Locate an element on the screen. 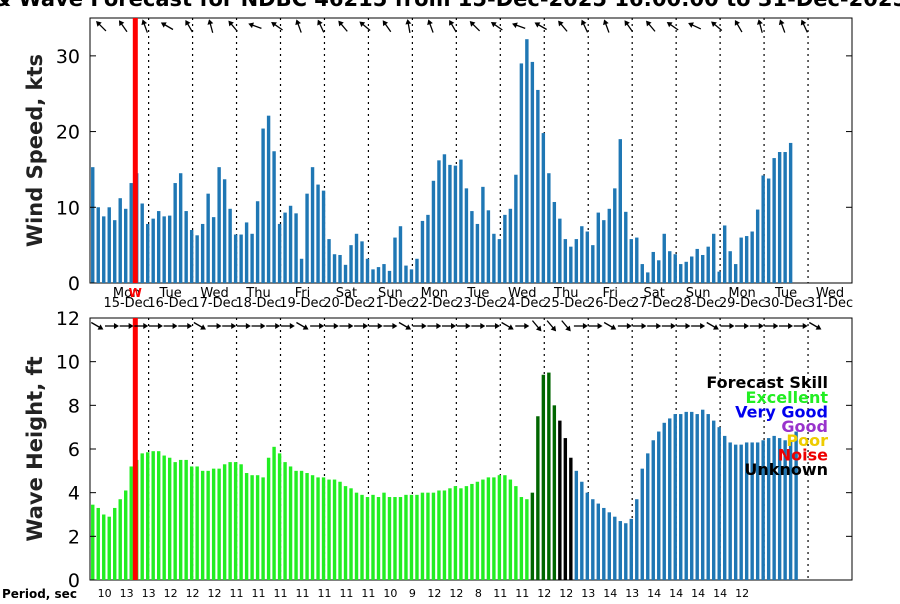 This screenshot has height=604, width=900. y-tick-label: 20 is located at coordinates (68, 133).